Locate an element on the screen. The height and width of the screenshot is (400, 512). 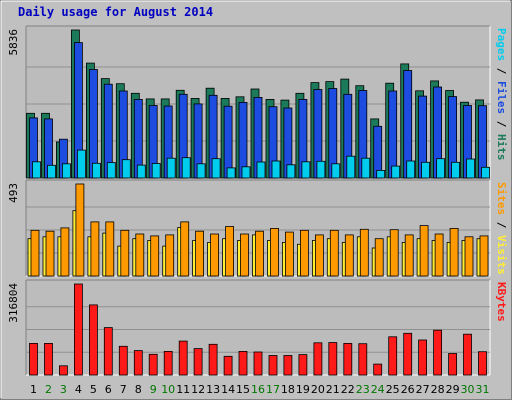
x-tick-label: 19 is located at coordinates (303, 389).